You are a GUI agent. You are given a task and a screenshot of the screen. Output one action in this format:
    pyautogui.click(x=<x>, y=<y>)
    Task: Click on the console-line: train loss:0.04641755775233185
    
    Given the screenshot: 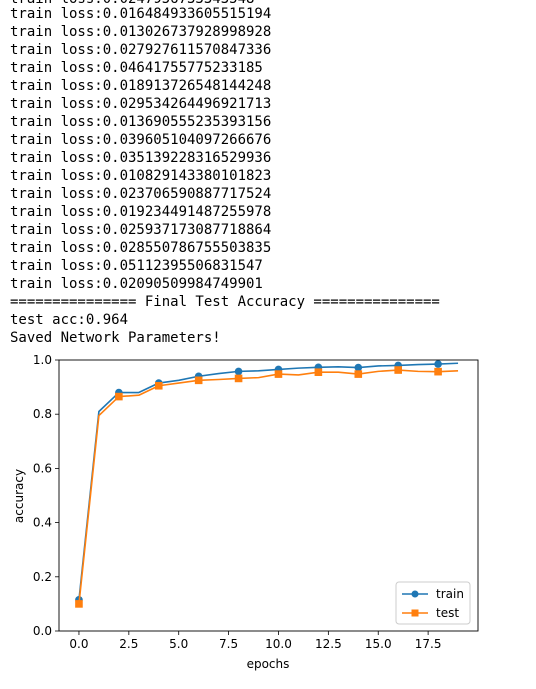 What is the action you would take?
    pyautogui.click(x=136, y=68)
    